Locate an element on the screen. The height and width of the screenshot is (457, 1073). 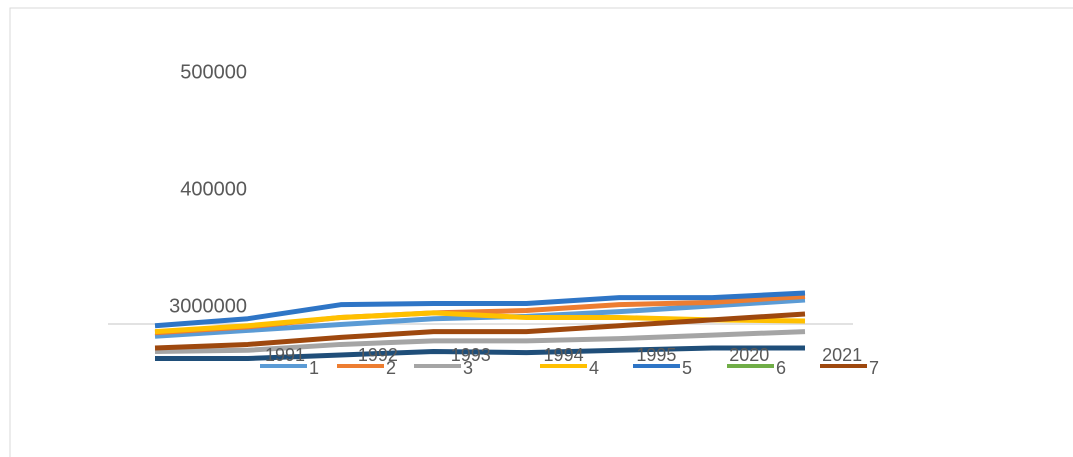
x-tick-label: 1995 is located at coordinates (656, 355).